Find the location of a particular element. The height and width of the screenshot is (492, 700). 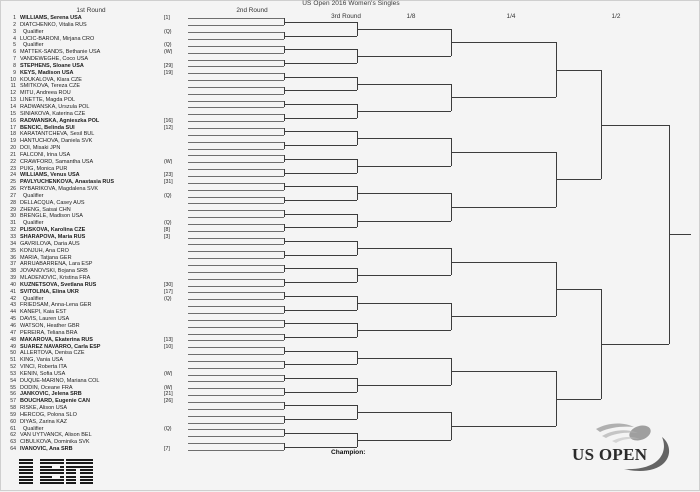

draw-row: 20 DOI, Misaki JPN is located at coordinates (81, 148).